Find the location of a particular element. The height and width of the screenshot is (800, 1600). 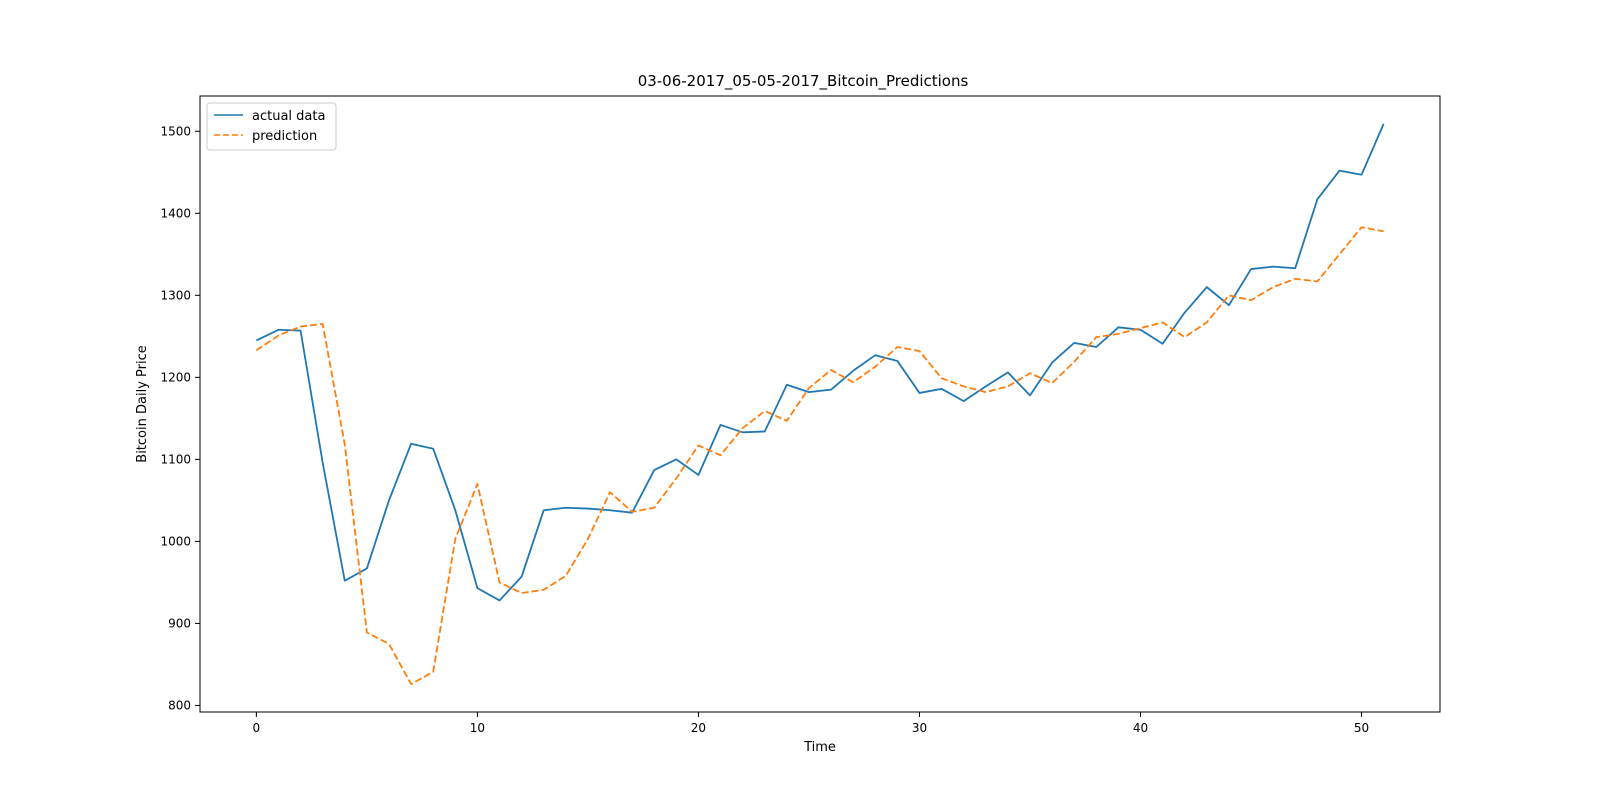

x-tick-label: 0 is located at coordinates (257, 728).